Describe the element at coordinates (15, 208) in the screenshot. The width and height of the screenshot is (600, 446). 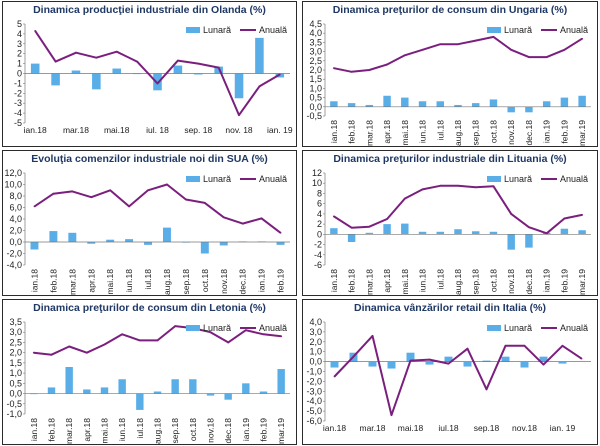
I see `y-tick-label: 6,0` at that location.